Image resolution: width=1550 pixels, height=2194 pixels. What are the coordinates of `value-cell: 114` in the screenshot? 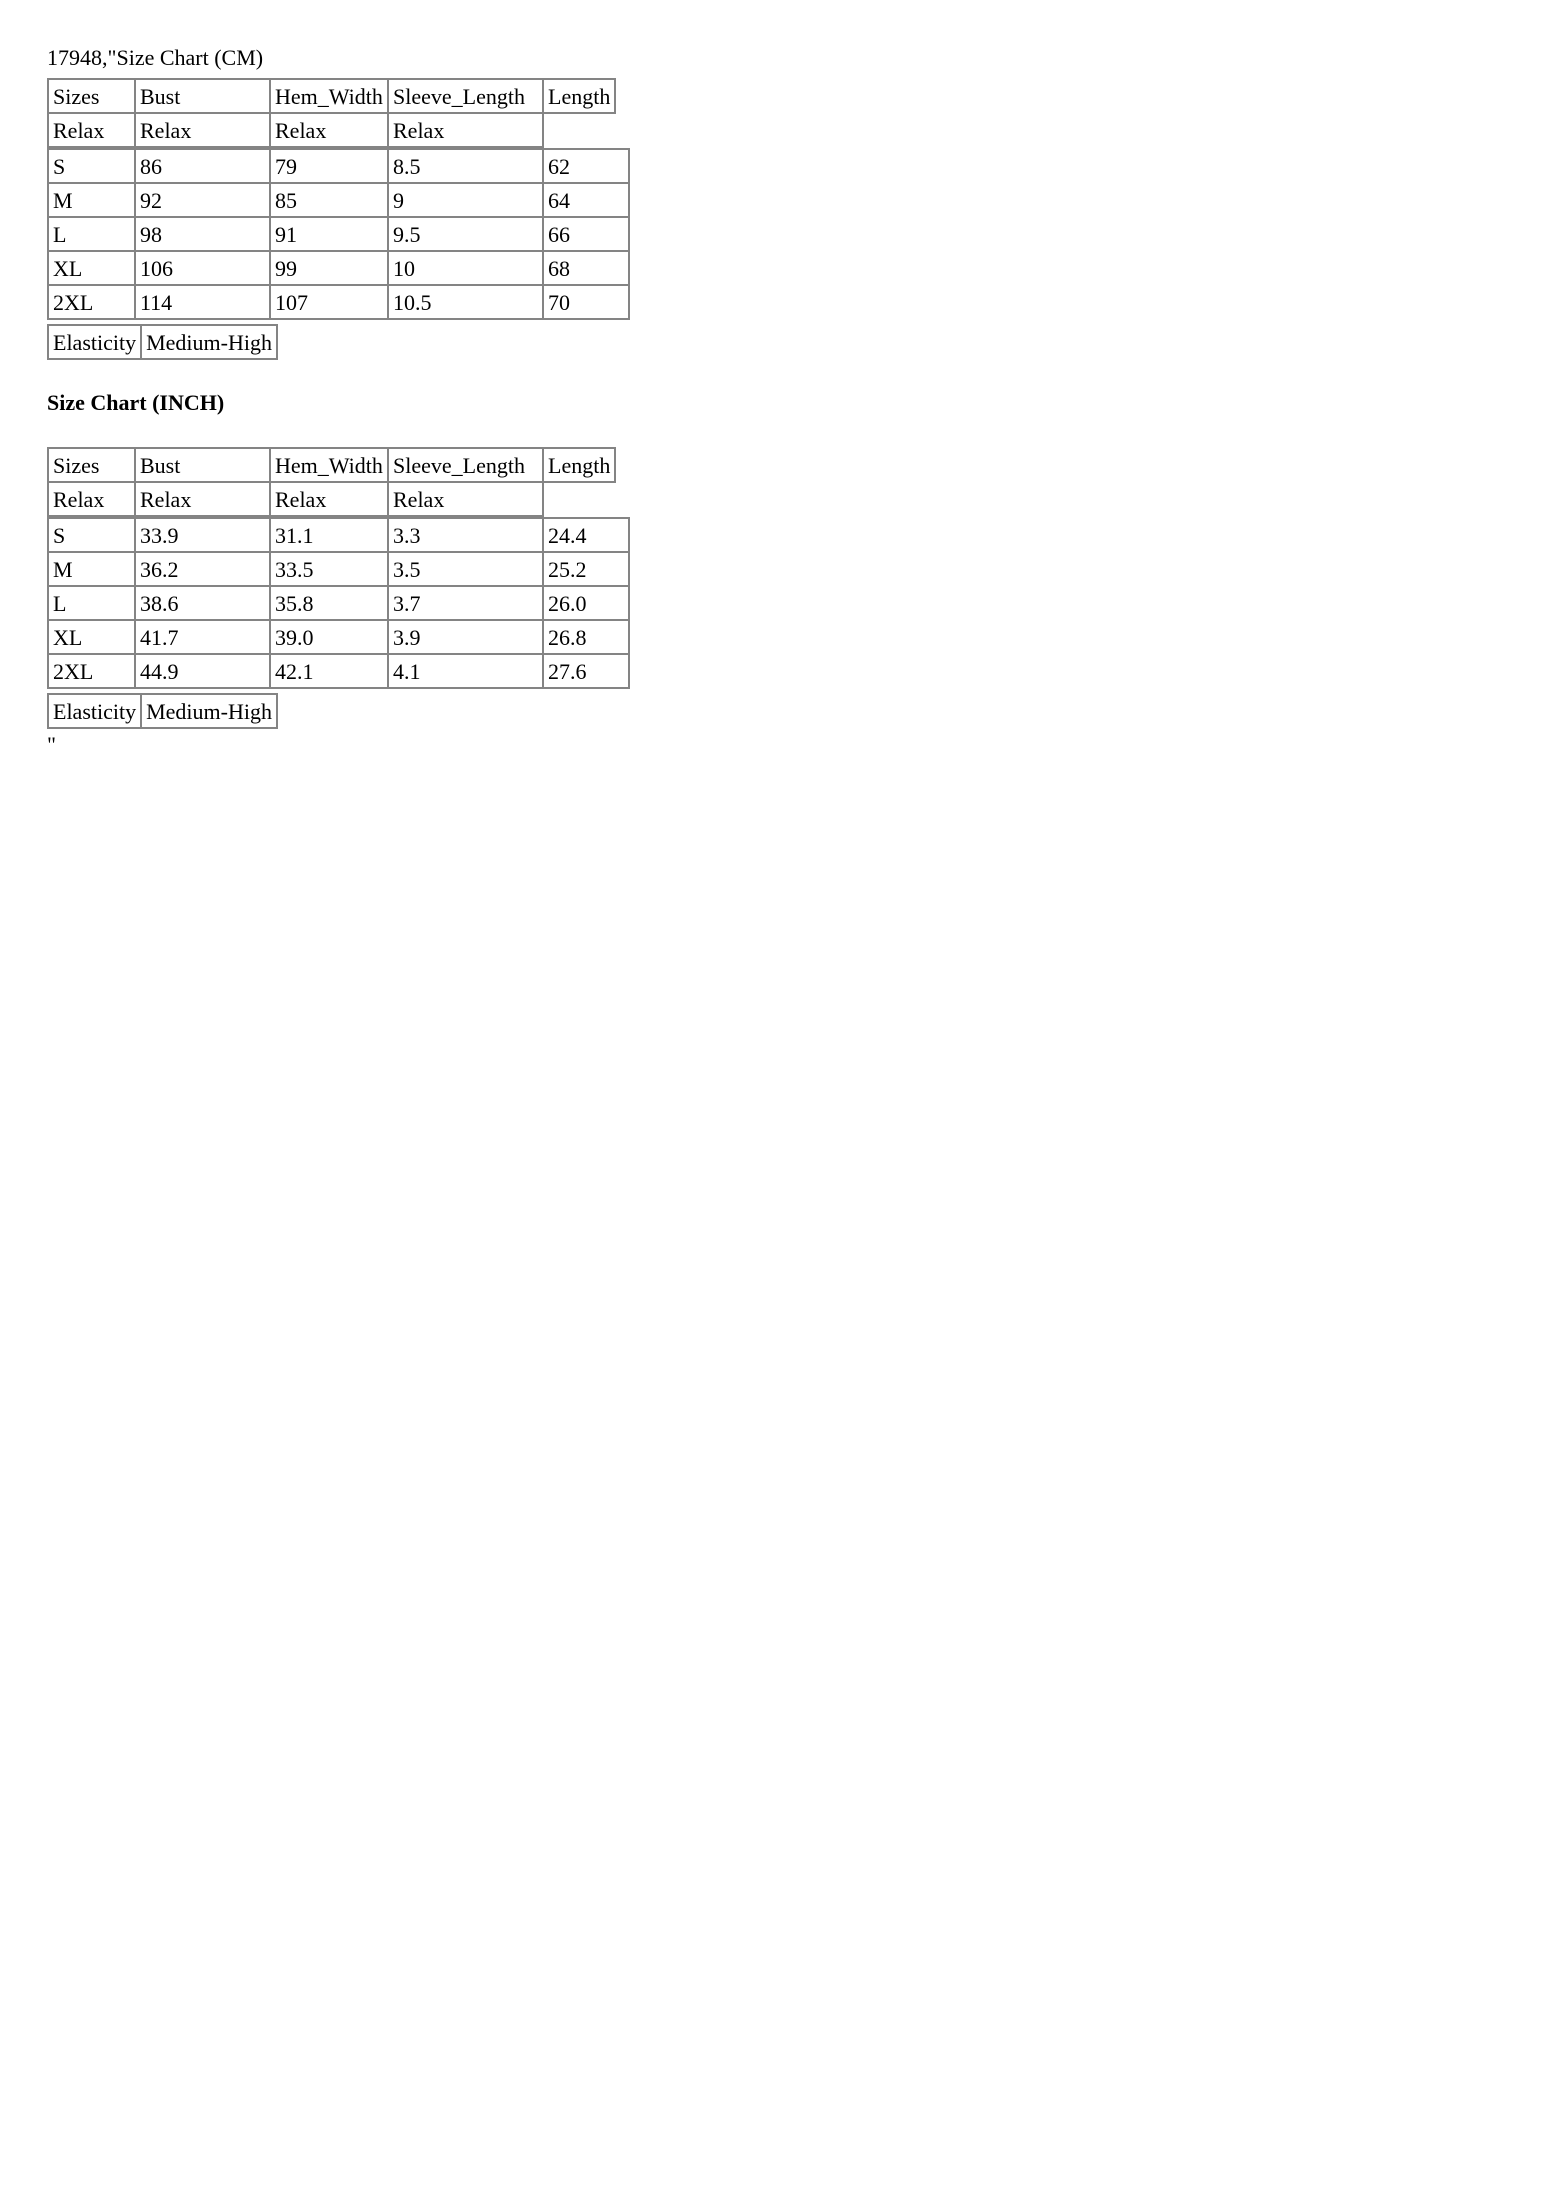 It's located at (202, 302).